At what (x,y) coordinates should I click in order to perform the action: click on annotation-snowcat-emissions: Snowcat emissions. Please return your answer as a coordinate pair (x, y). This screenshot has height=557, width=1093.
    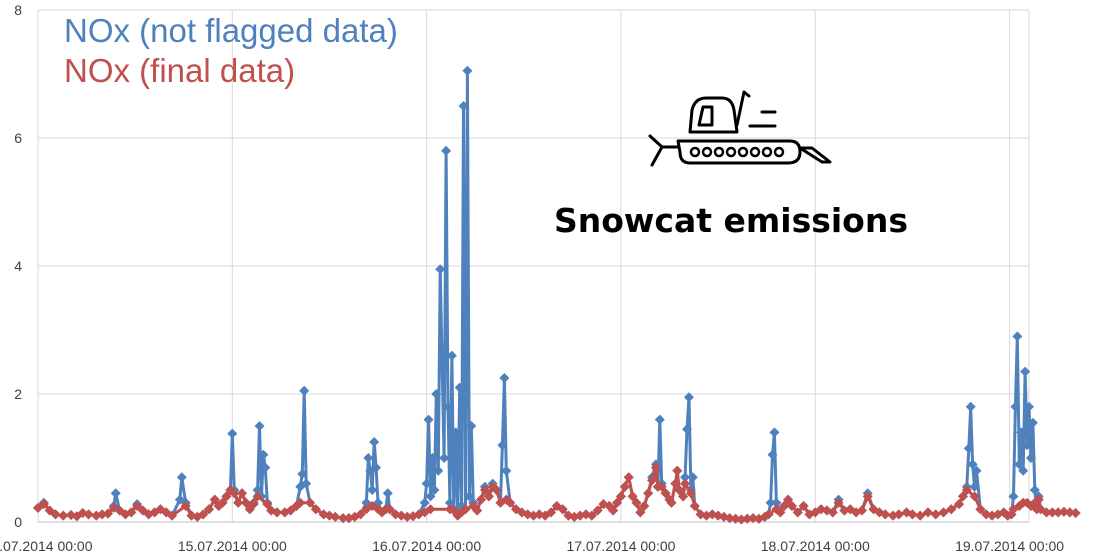
    Looking at the image, I should click on (731, 220).